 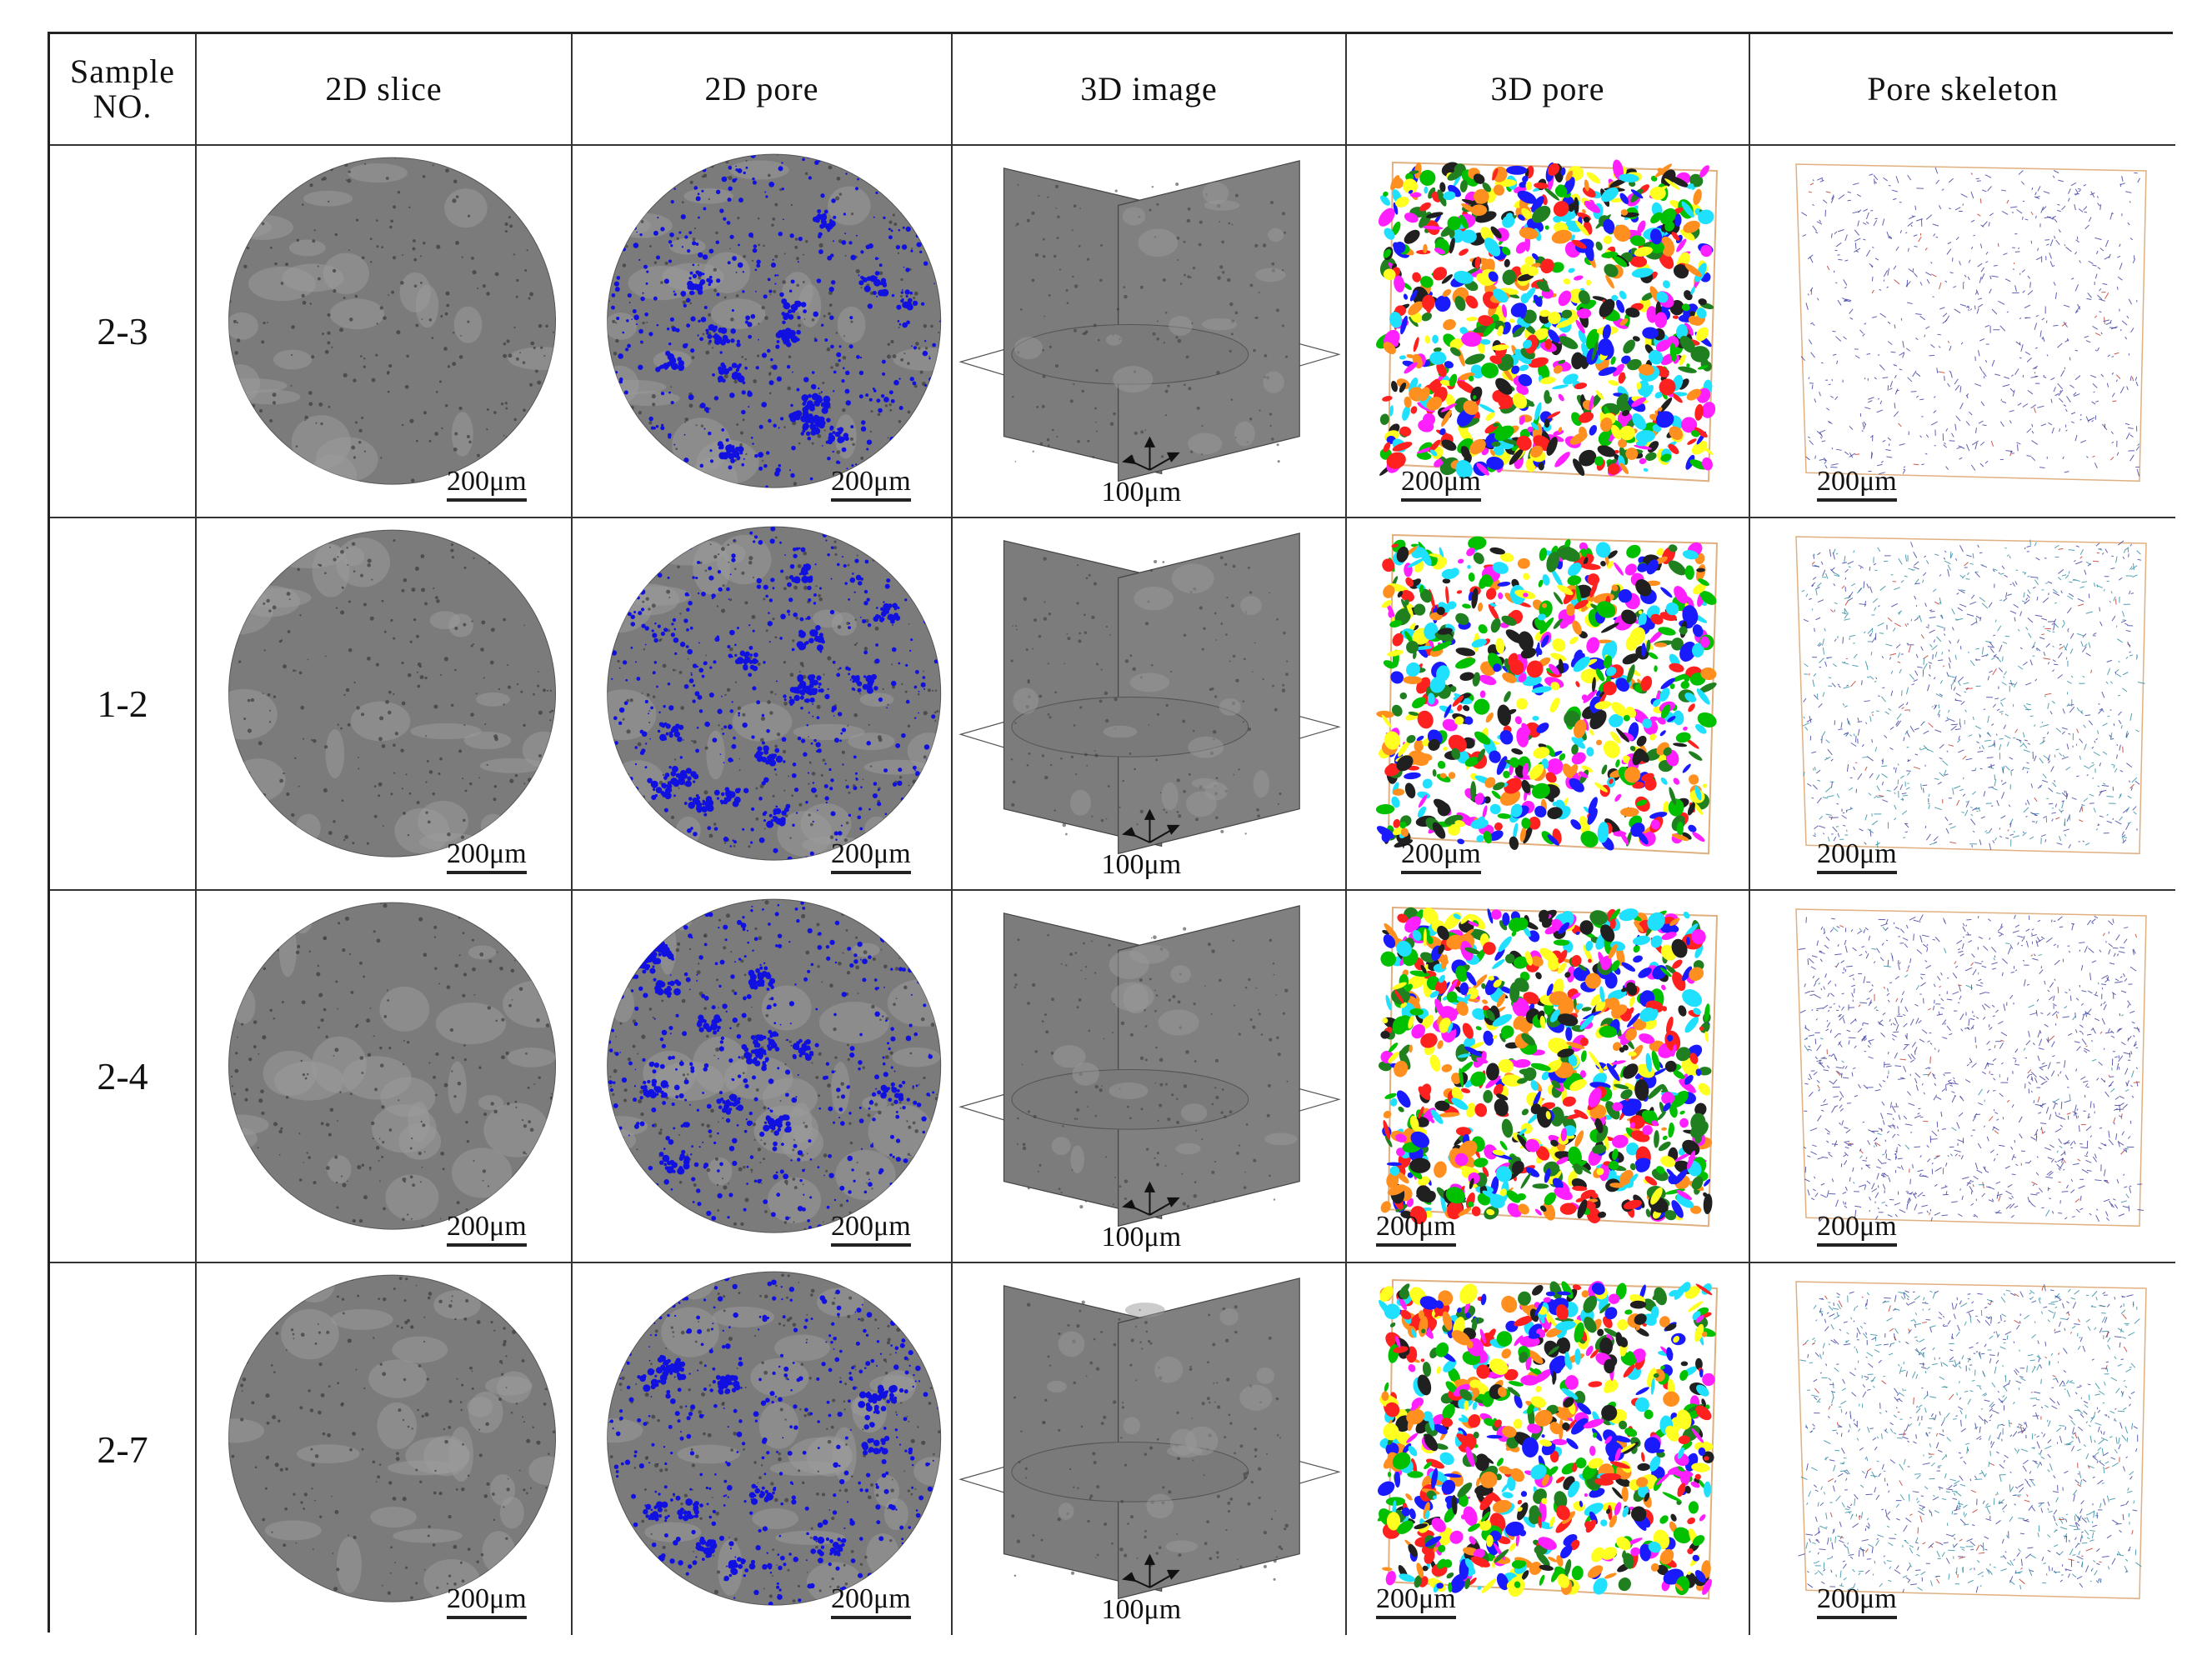 I want to click on sample-number-cell: 1-2, so click(x=123, y=704).